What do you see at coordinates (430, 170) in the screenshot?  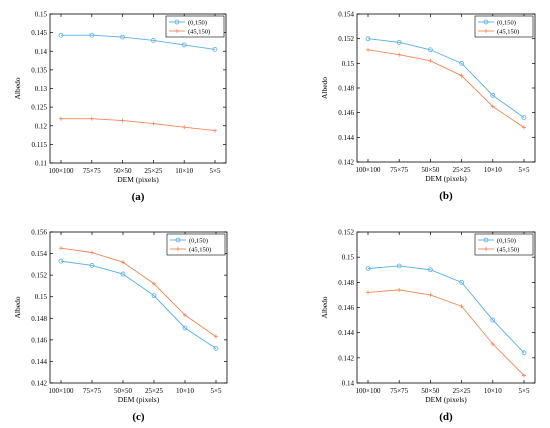 I see `x-tick-label: 50×50` at bounding box center [430, 170].